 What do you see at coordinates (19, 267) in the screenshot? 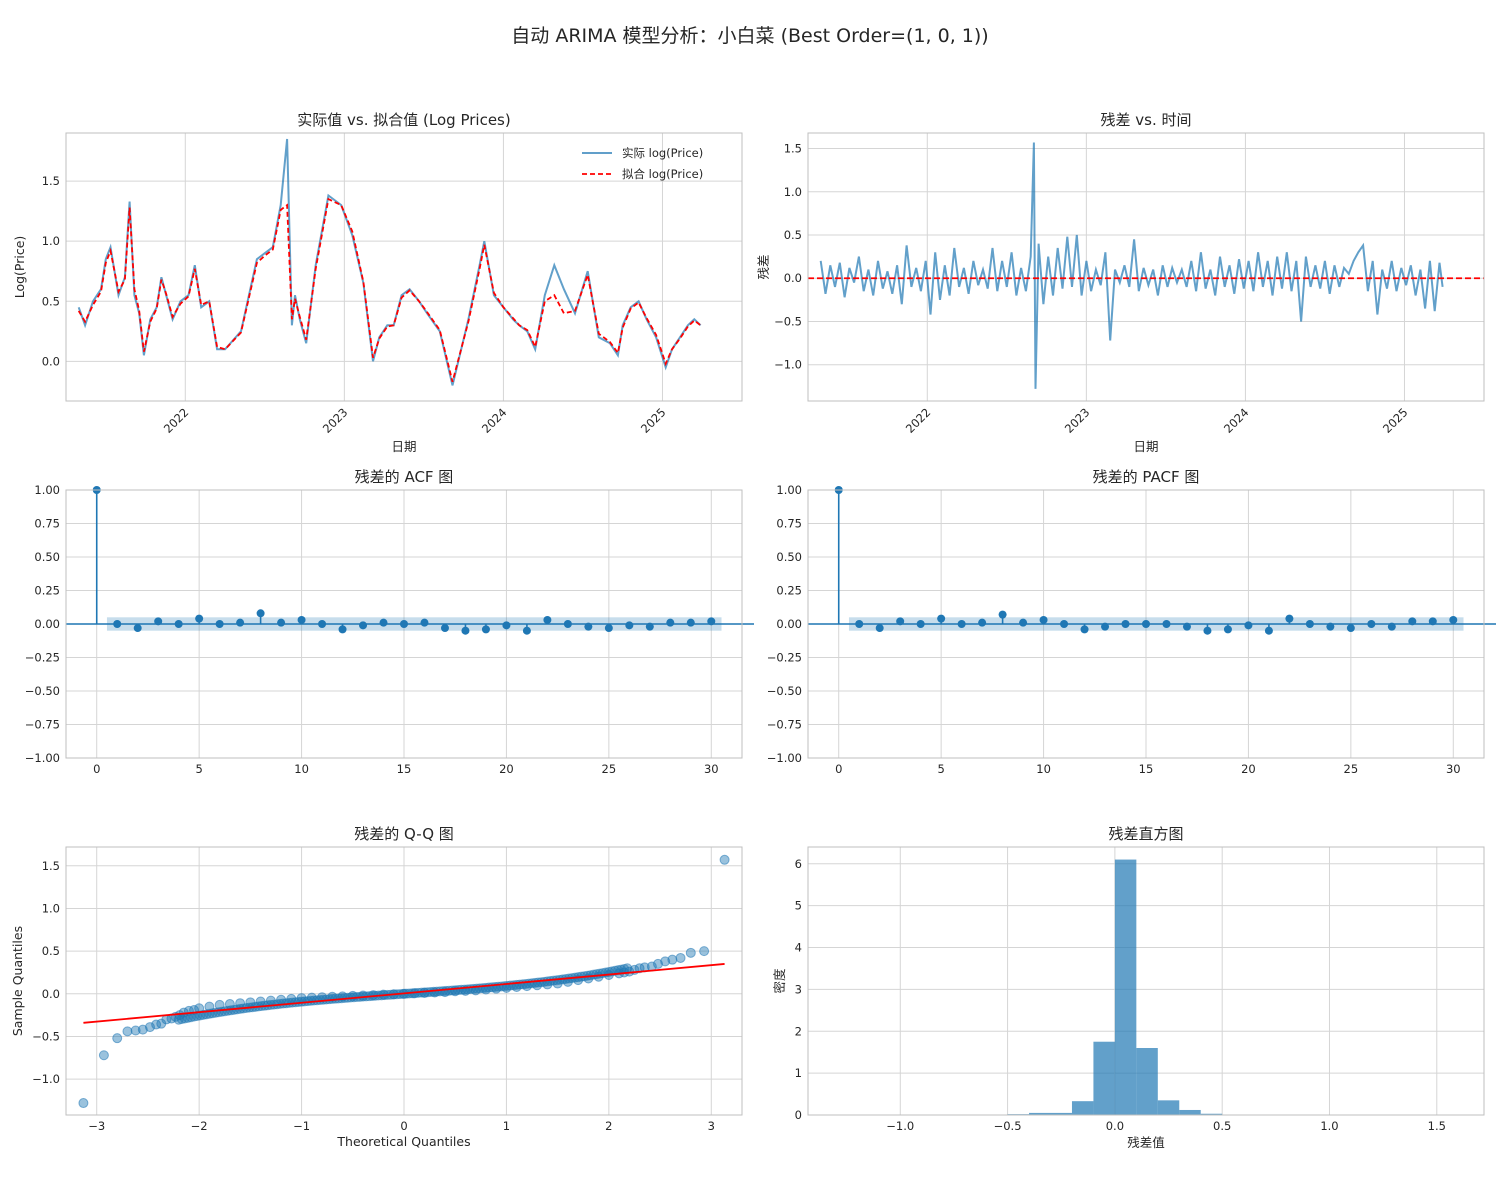
I see `y-axis-label: Log(Price)` at bounding box center [19, 267].